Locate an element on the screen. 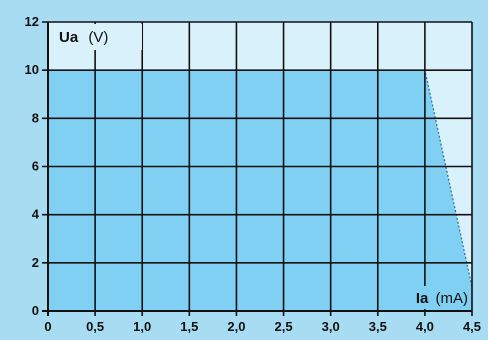  y-axis-label-background is located at coordinates (96, 37).